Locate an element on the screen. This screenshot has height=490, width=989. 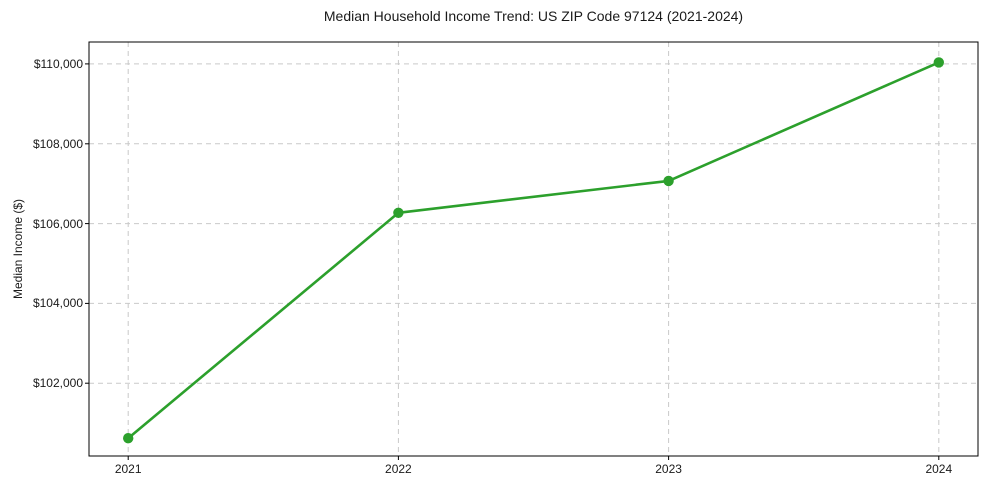
data-point-2022 is located at coordinates (398, 212).